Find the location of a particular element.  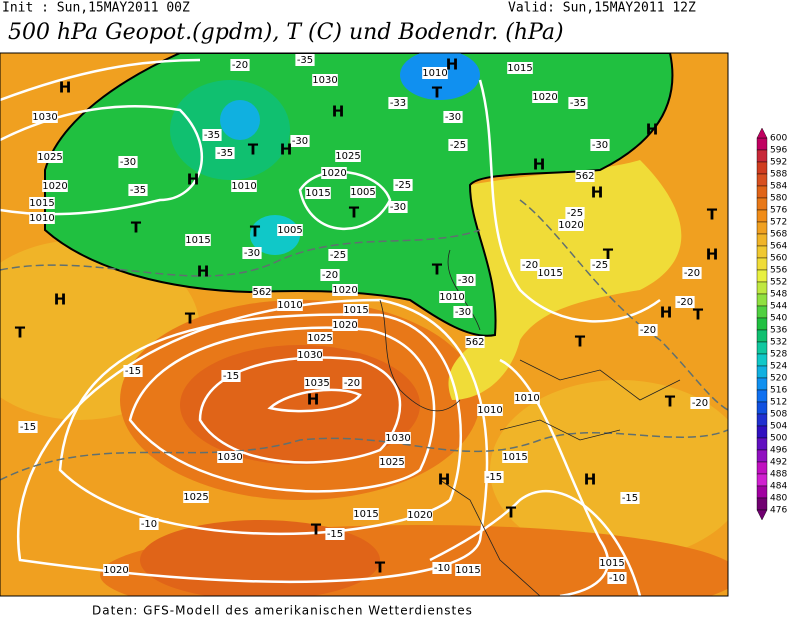

colorbar-label: 584 is located at coordinates (778, 187).